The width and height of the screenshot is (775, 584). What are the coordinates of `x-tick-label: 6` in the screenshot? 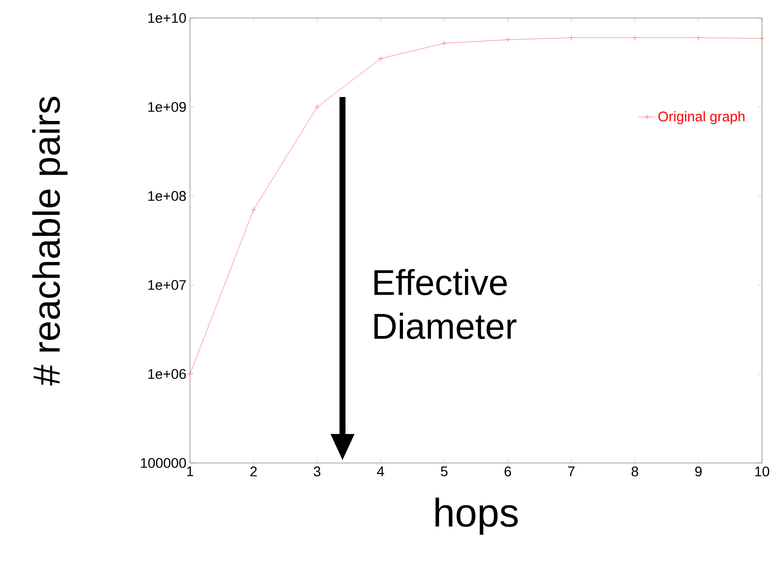 It's located at (508, 471).